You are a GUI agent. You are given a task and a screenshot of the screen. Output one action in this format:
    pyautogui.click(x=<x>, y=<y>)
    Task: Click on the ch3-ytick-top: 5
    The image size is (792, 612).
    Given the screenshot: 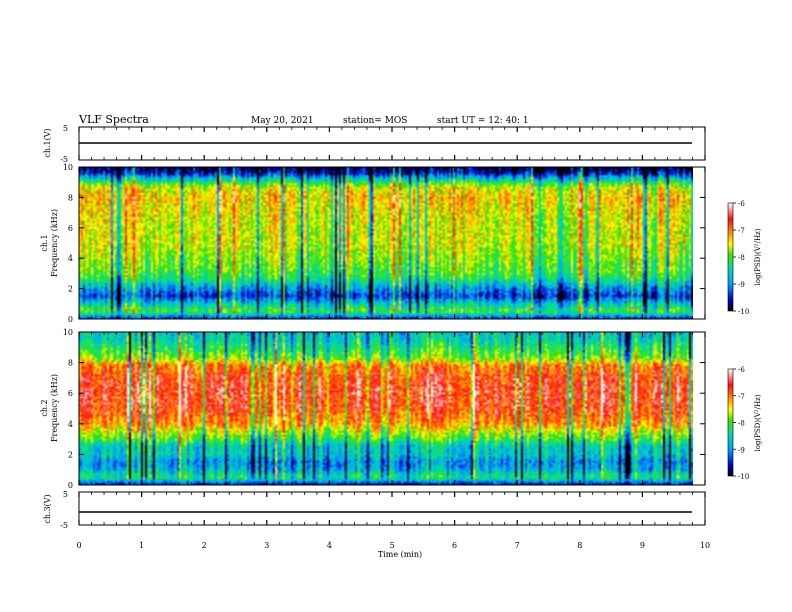 What is the action you would take?
    pyautogui.click(x=65, y=494)
    